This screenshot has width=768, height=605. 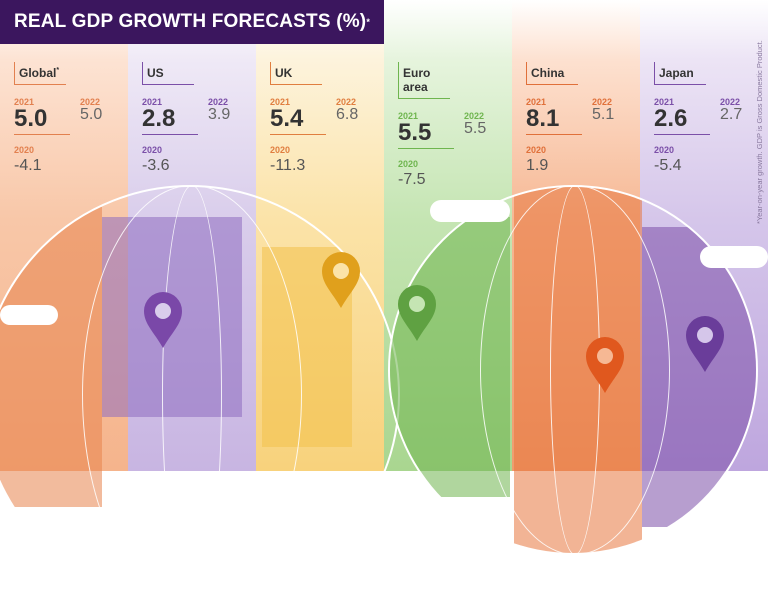 What do you see at coordinates (475, 128) in the screenshot?
I see `value-2022: 5.5` at bounding box center [475, 128].